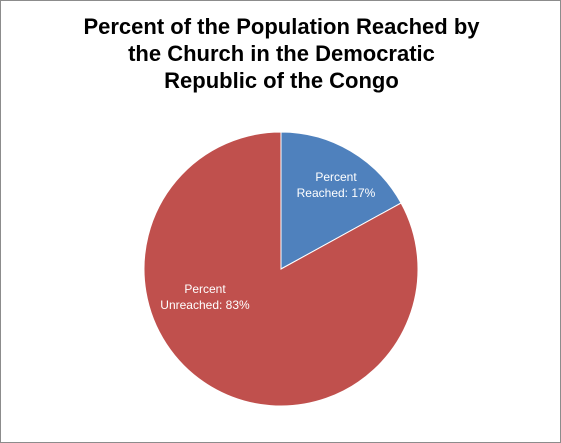 Image resolution: width=561 pixels, height=443 pixels. I want to click on chart-title-line-2: the Church in the Democratic, so click(281, 53).